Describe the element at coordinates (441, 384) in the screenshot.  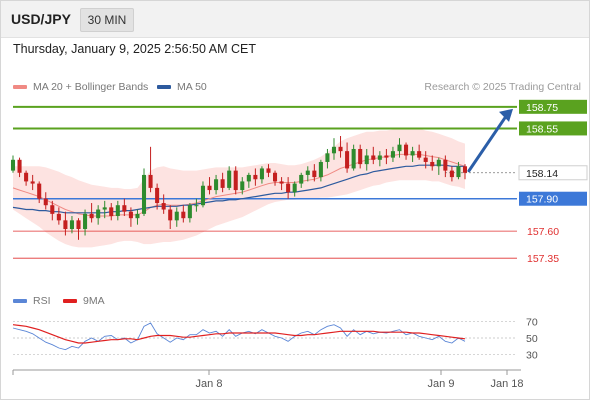
I see `time-tick-label: Jan 9` at that location.